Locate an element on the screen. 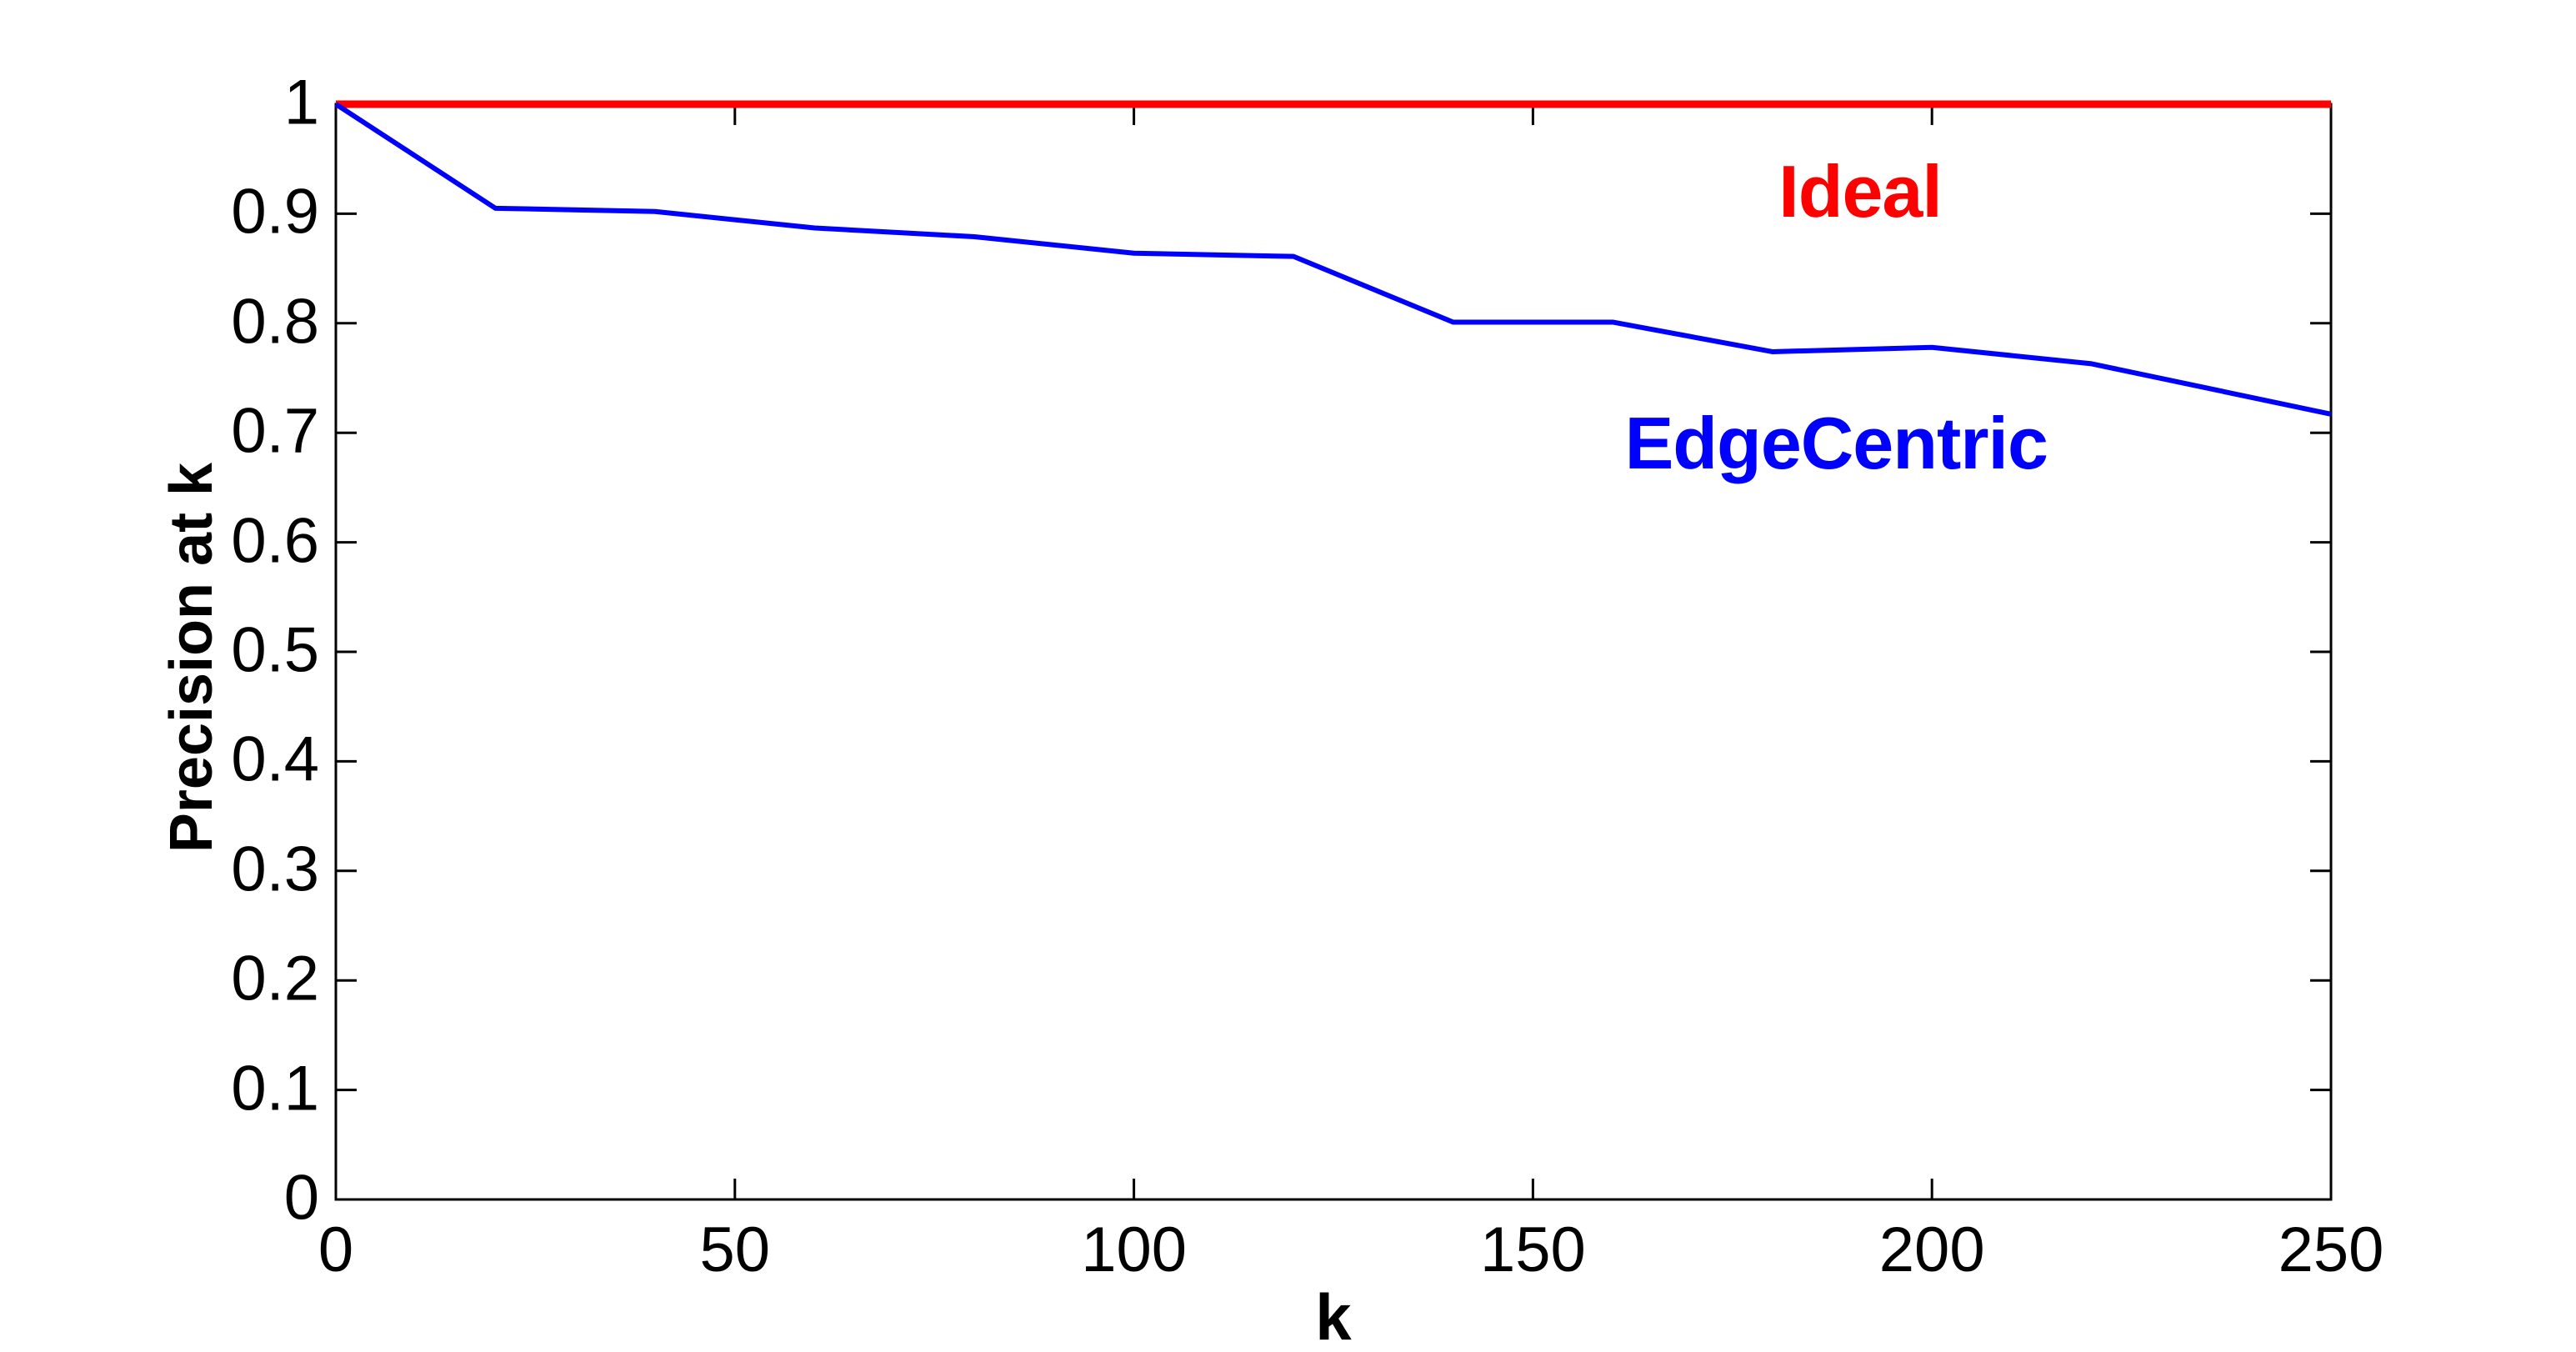 This screenshot has height=1352, width=2576. y-tick-label: 0 is located at coordinates (301, 1198).